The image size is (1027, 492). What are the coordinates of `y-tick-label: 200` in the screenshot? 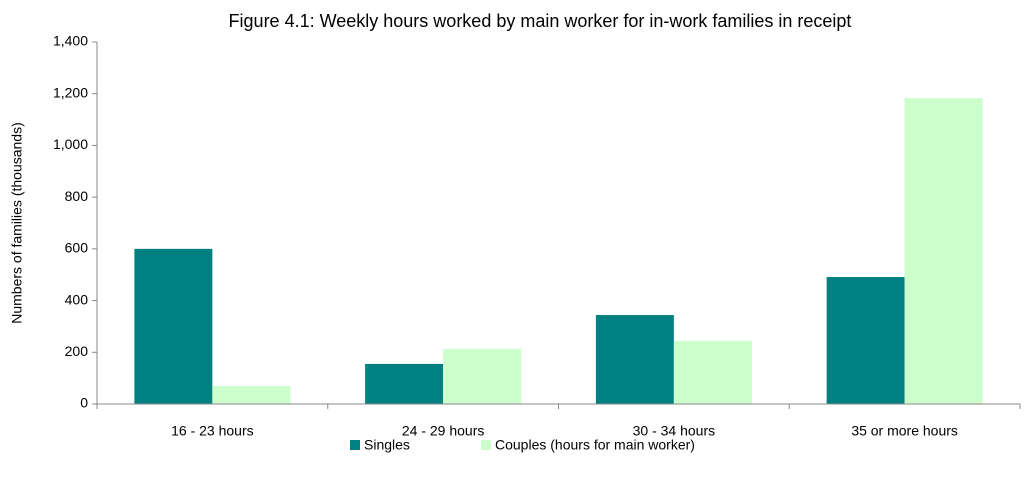 It's located at (77, 351).